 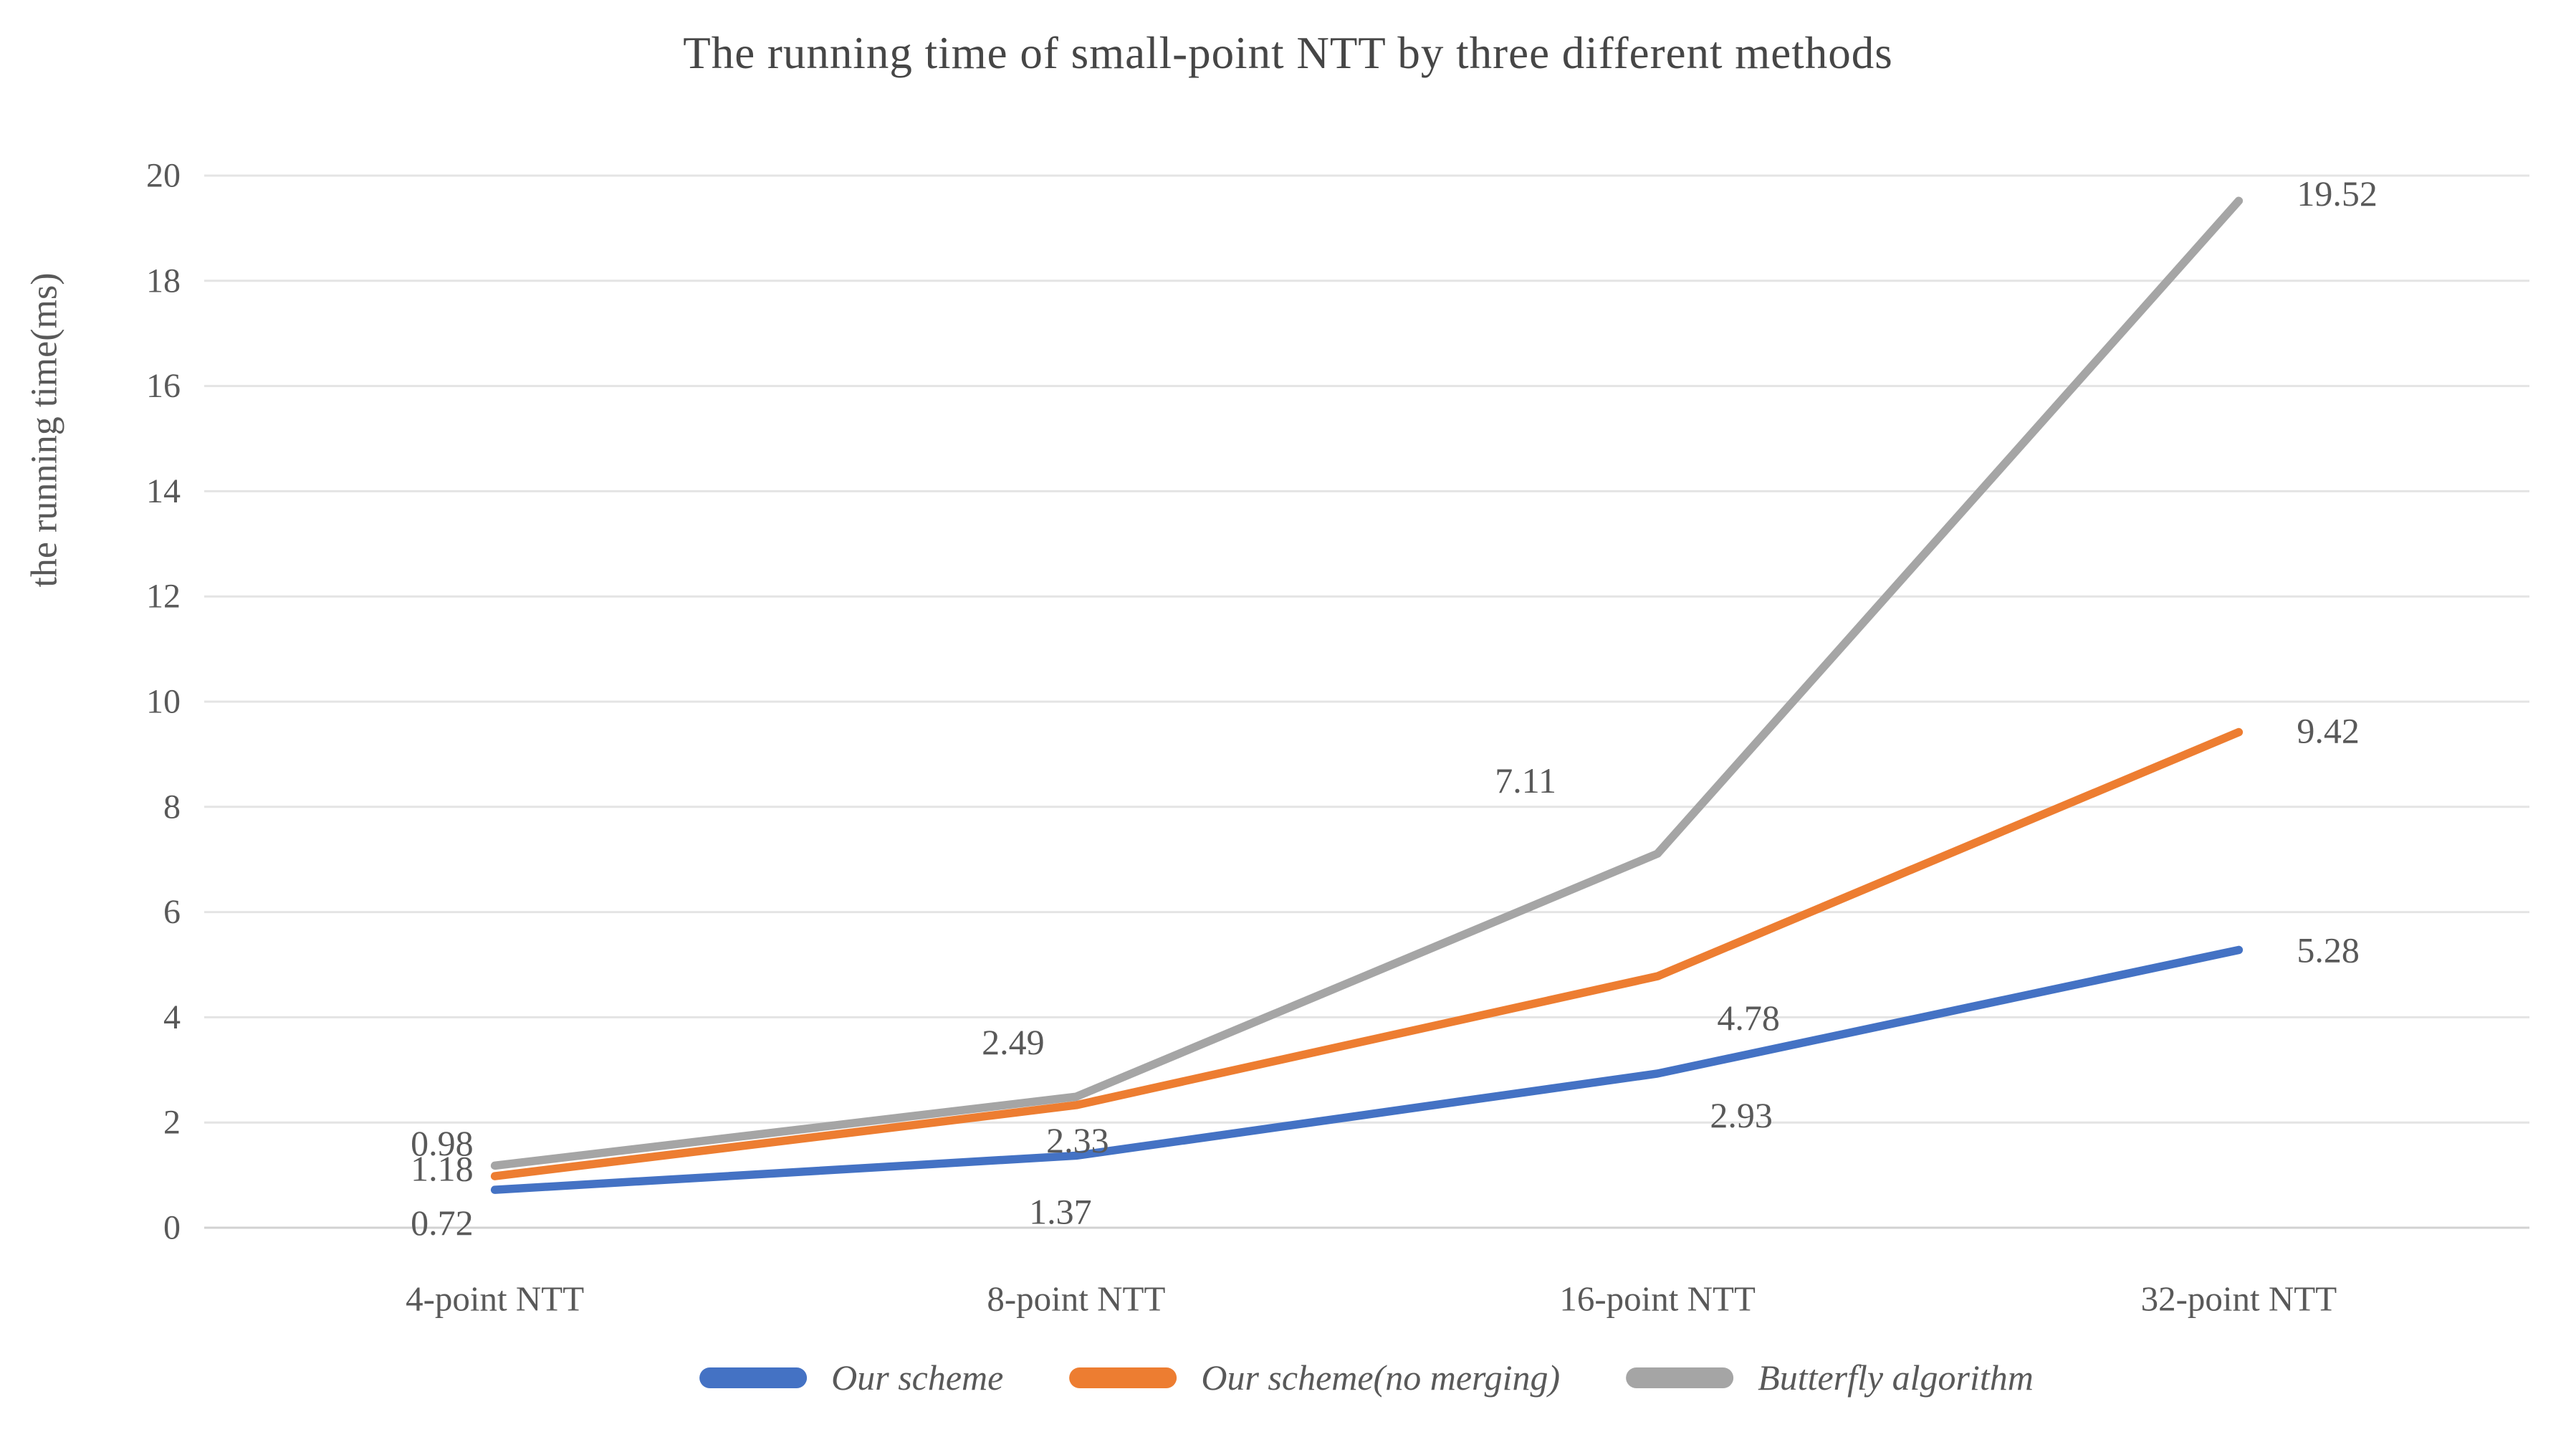 I want to click on x-category-label: 8-point NTT, so click(x=1076, y=1299).